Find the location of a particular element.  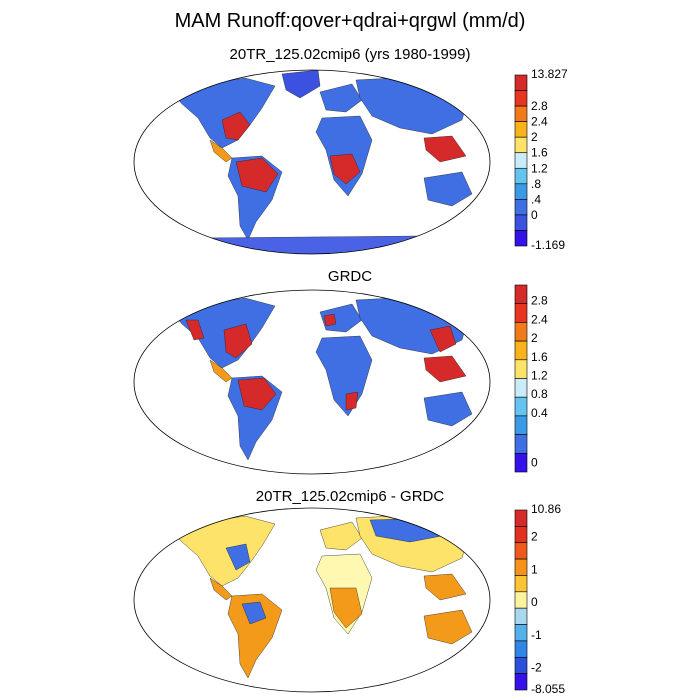

map-panel-1-border is located at coordinates (312, 162).